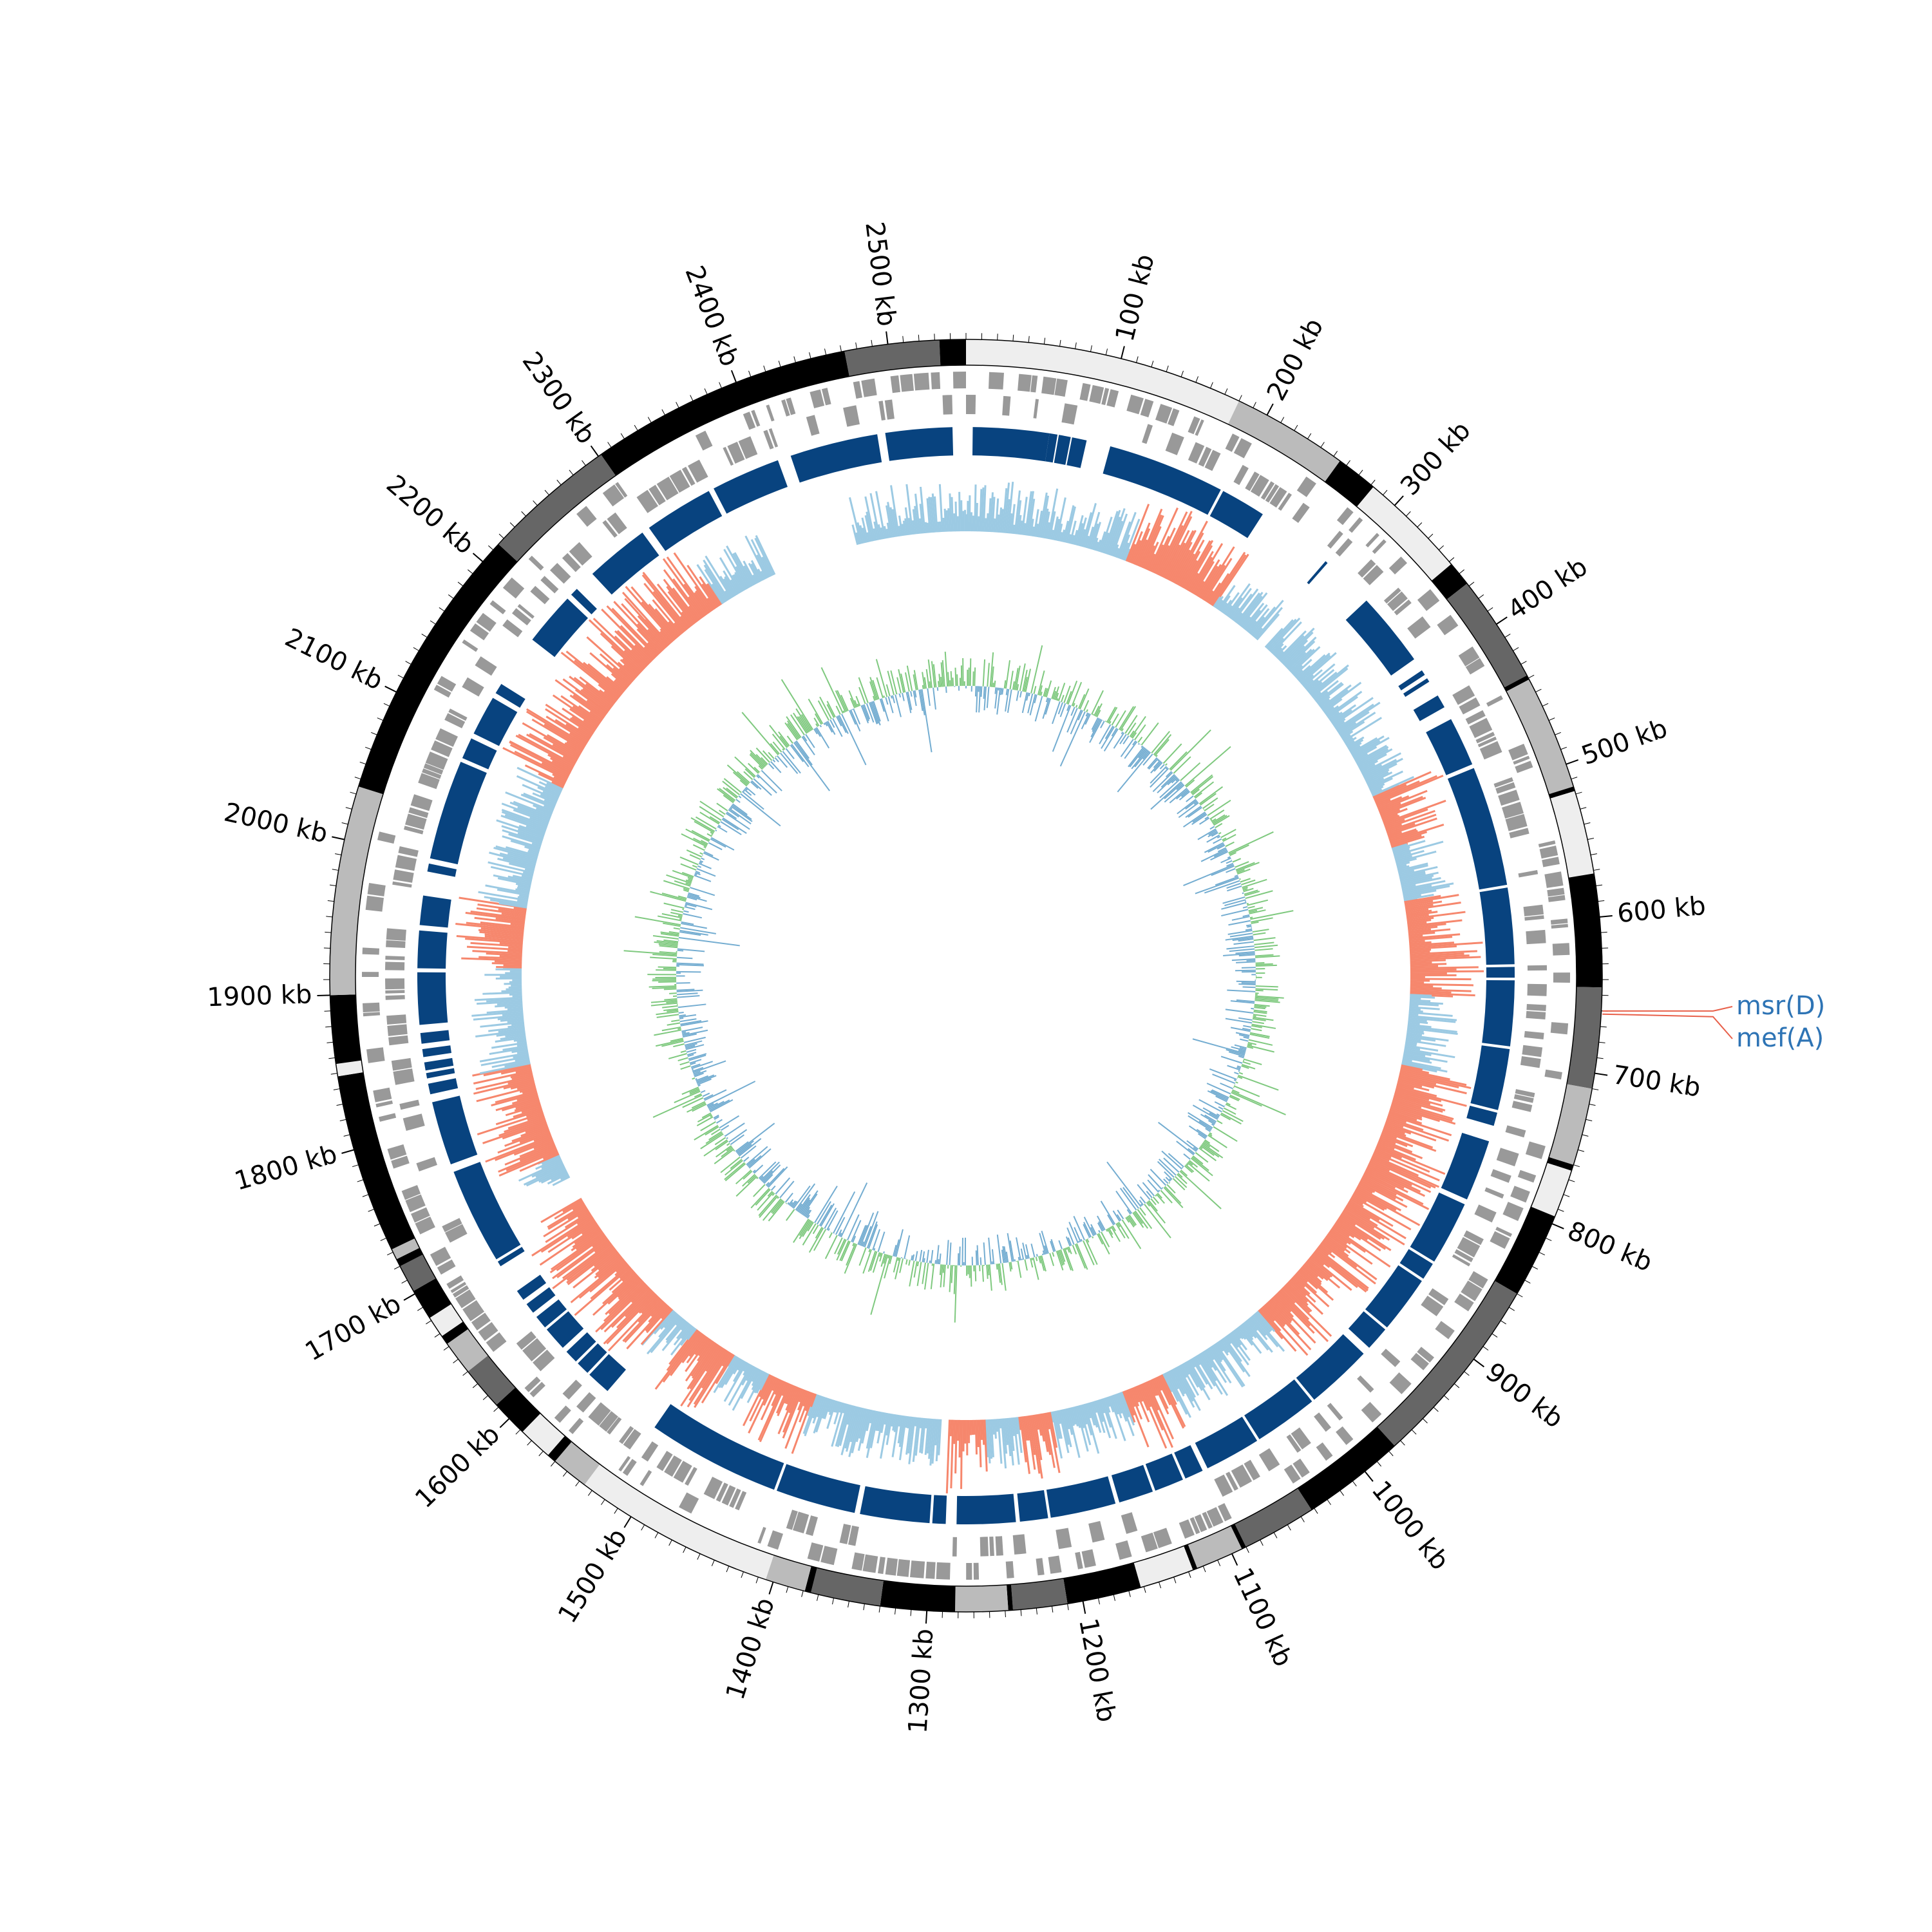 This screenshot has height=1932, width=1932. What do you see at coordinates (1039, 1595) in the screenshot?
I see `contig-segment` at bounding box center [1039, 1595].